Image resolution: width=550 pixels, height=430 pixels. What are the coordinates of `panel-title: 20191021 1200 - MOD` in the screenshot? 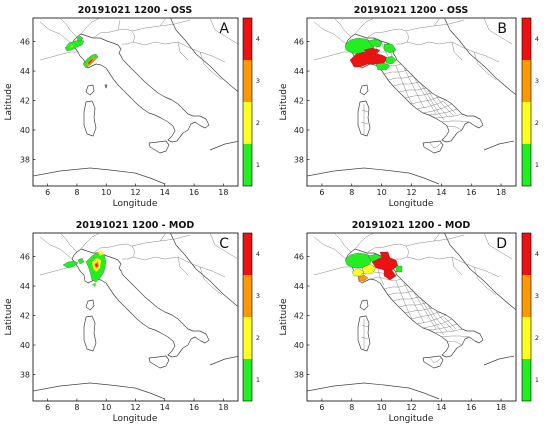 It's located at (411, 225).